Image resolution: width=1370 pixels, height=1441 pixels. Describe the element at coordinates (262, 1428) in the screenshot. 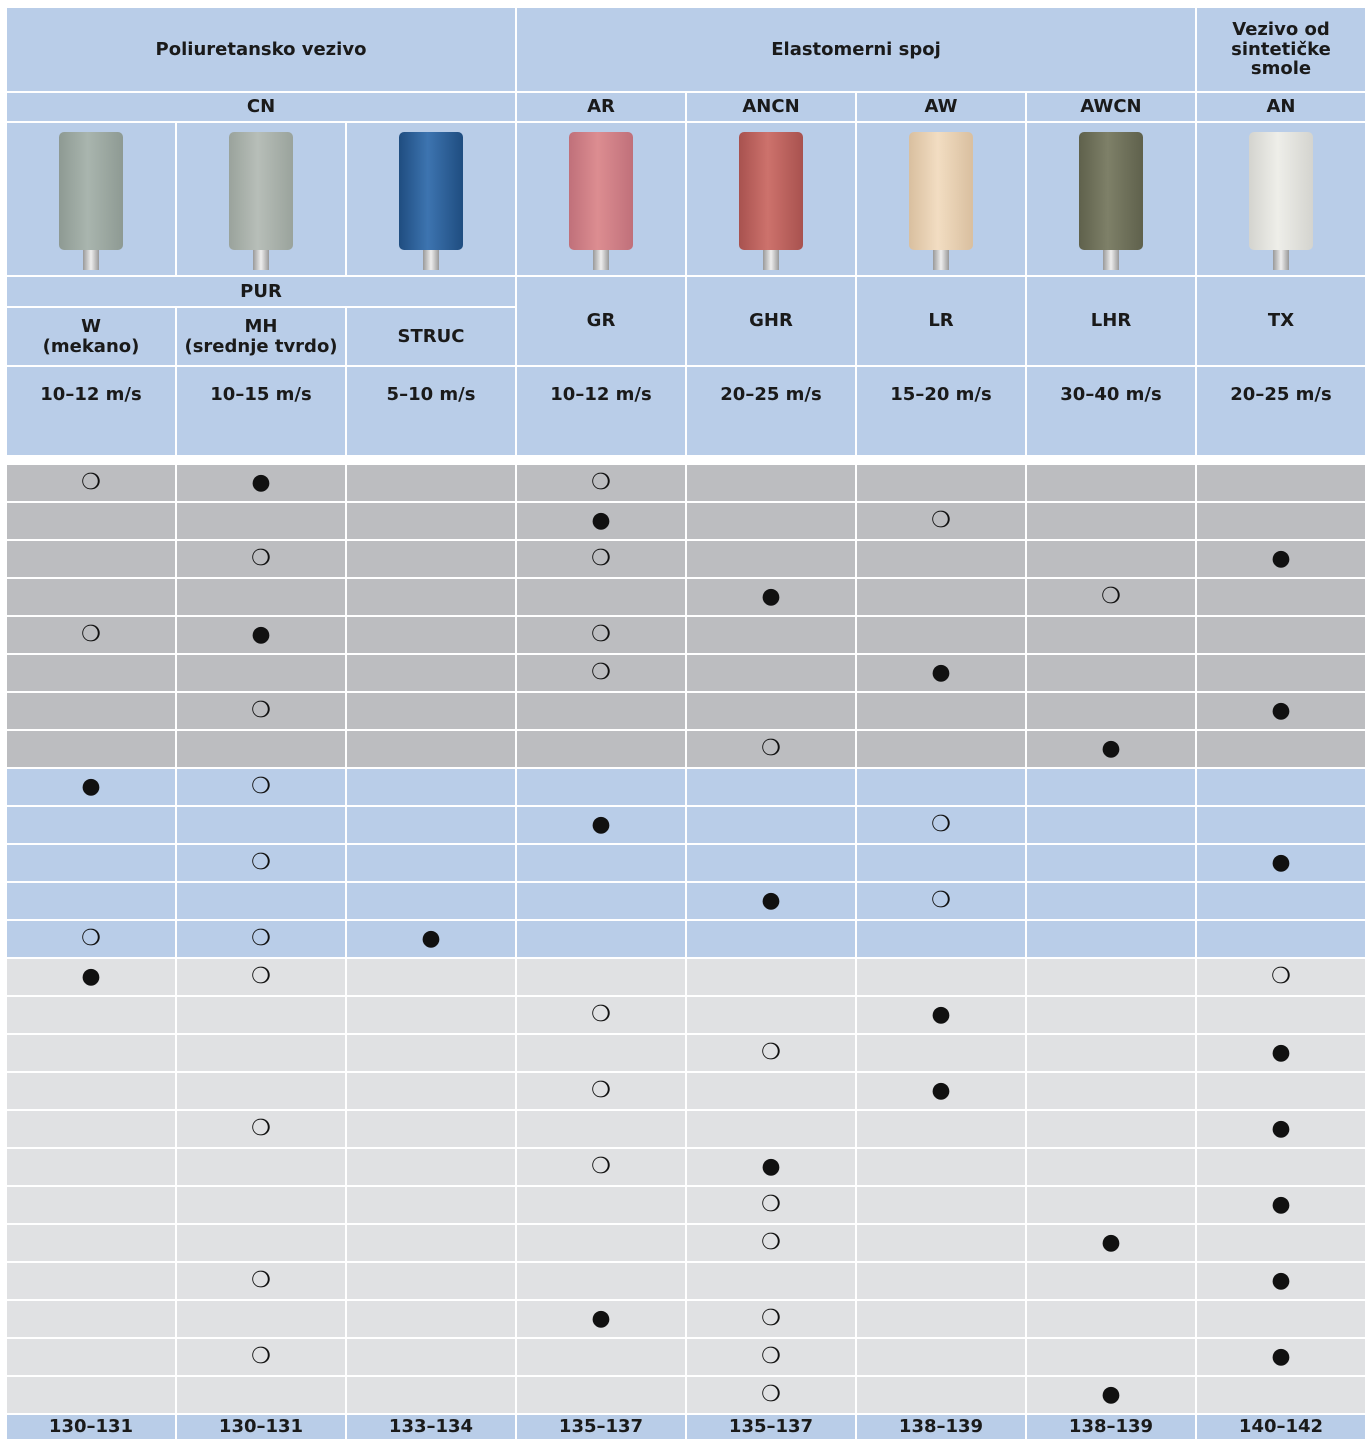

I see `page-ref: 130–131` at that location.